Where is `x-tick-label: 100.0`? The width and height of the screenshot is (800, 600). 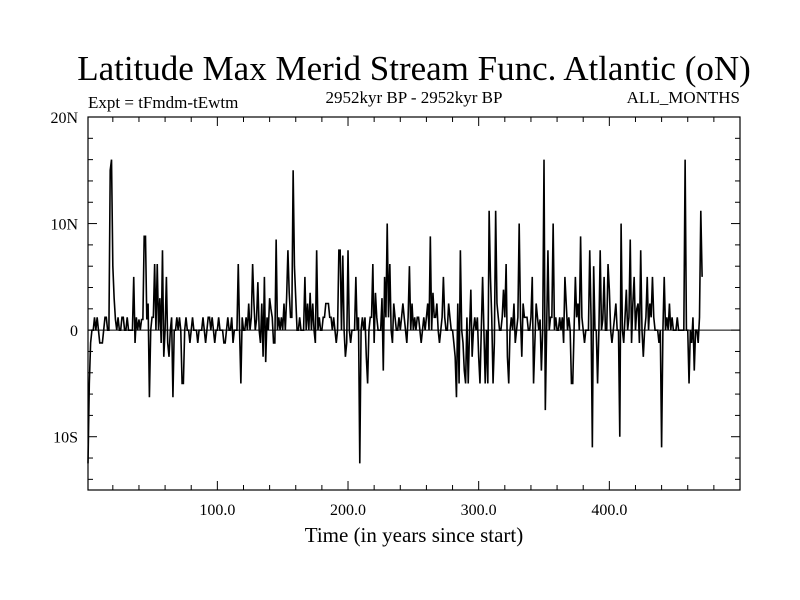
x-tick-label: 100.0 is located at coordinates (217, 510).